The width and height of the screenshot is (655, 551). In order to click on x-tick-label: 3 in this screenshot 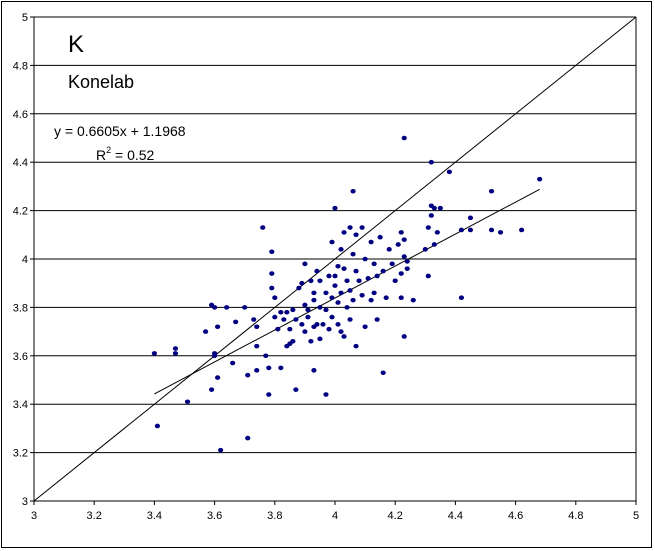, I will do `click(34, 516)`.